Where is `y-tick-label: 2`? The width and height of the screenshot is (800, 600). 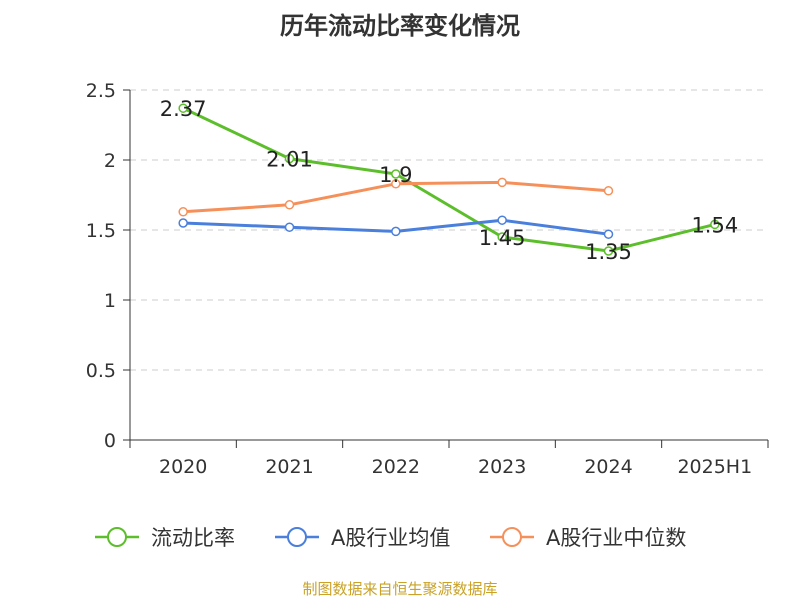 y-tick-label: 2 is located at coordinates (110, 161).